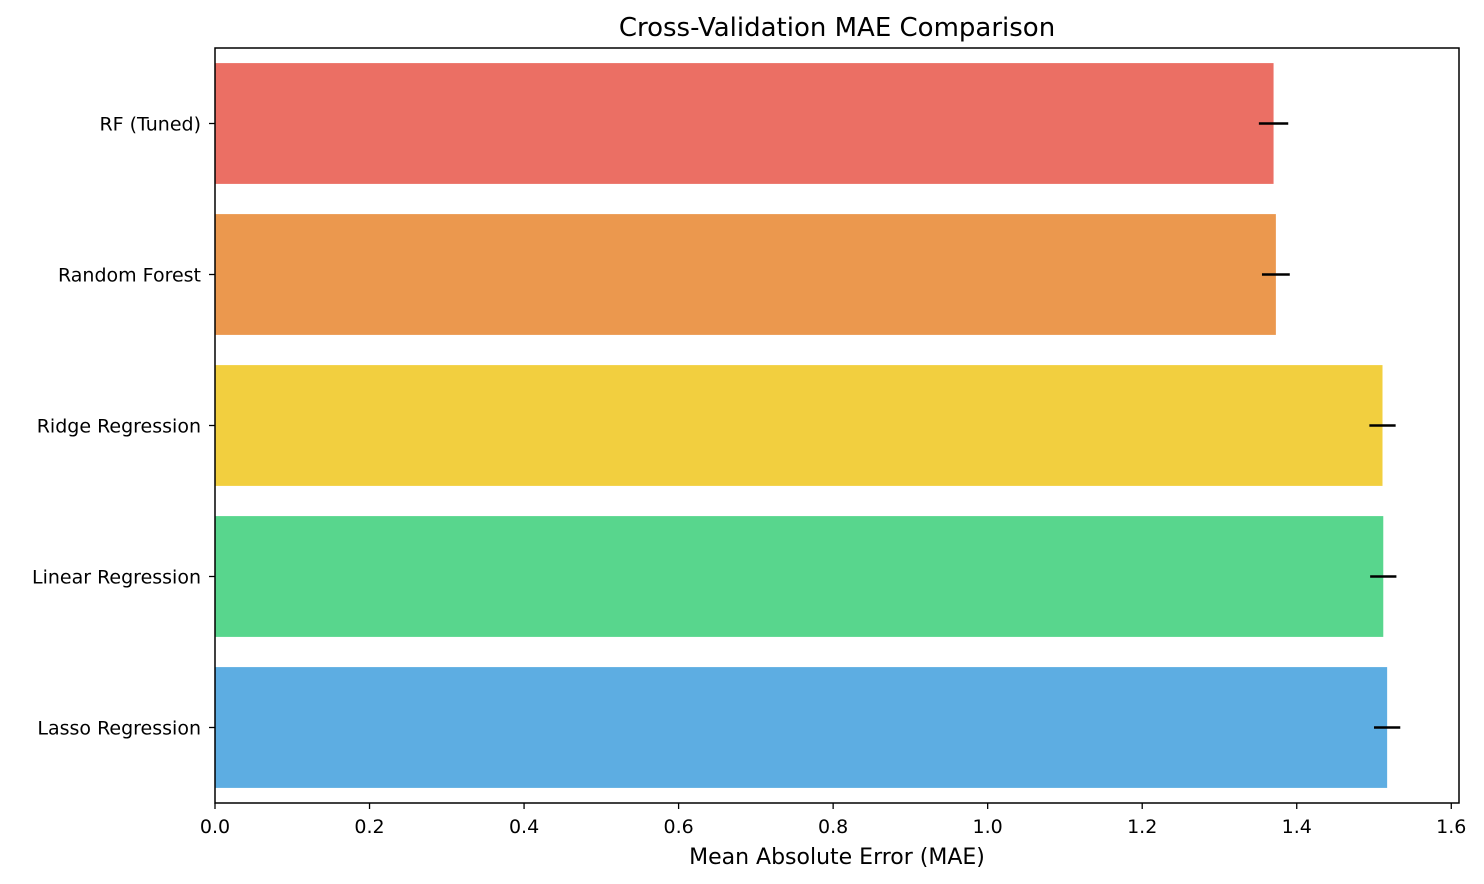 The width and height of the screenshot is (1484, 884). What do you see at coordinates (745, 274) in the screenshot?
I see `bar-random-forest` at bounding box center [745, 274].